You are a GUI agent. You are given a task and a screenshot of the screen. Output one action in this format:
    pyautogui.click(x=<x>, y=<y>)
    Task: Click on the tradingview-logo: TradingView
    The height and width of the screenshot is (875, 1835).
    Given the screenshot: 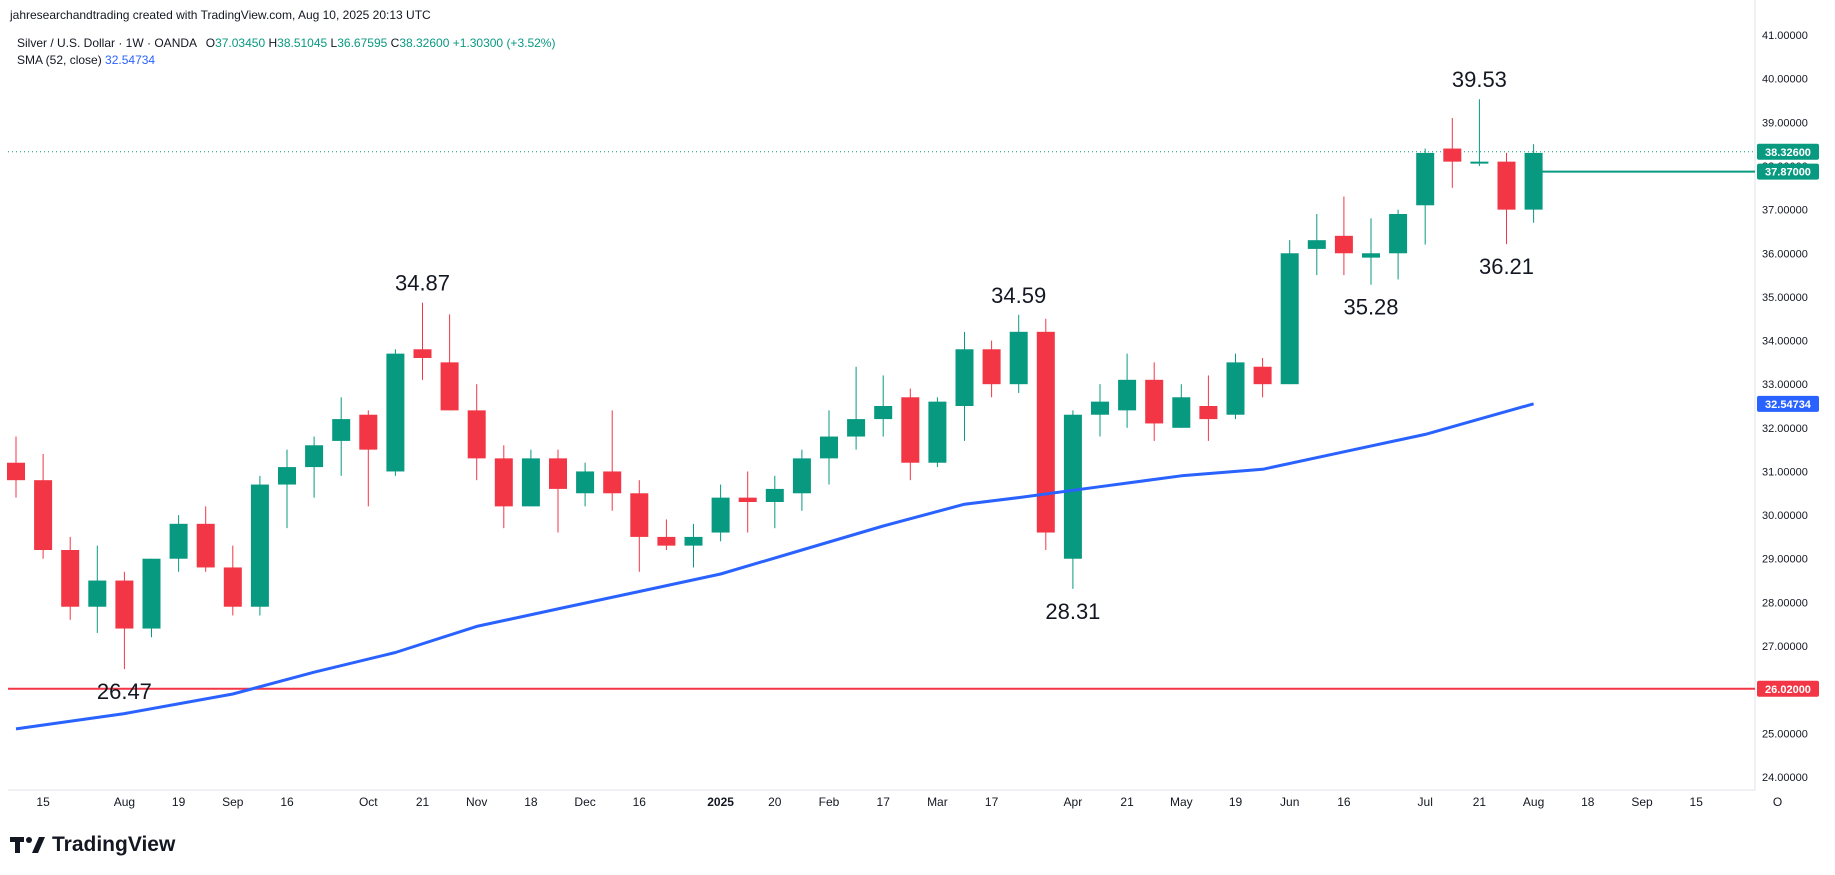 What is the action you would take?
    pyautogui.click(x=92, y=845)
    